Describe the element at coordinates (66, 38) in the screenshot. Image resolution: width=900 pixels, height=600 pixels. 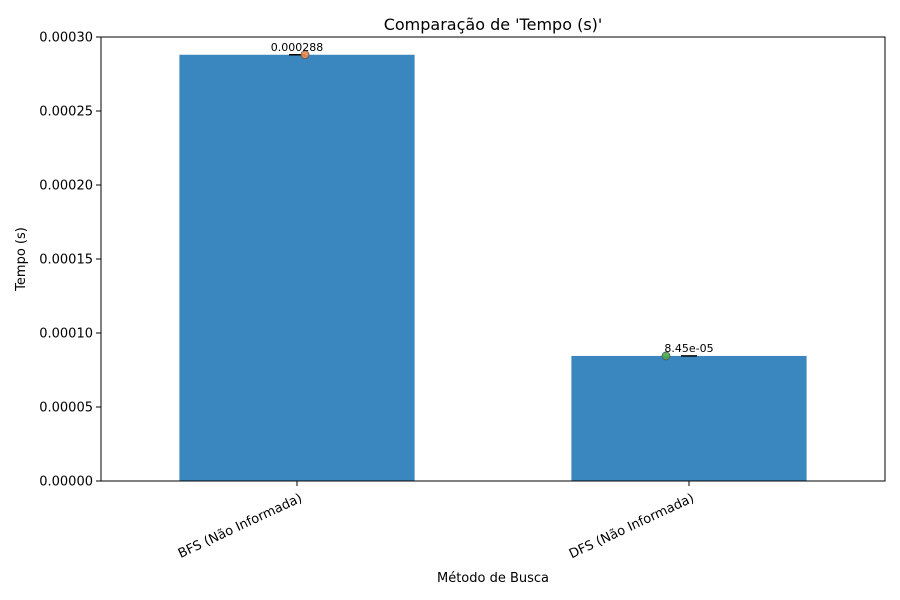
I see `y-tick-label-6: 0.00030` at that location.